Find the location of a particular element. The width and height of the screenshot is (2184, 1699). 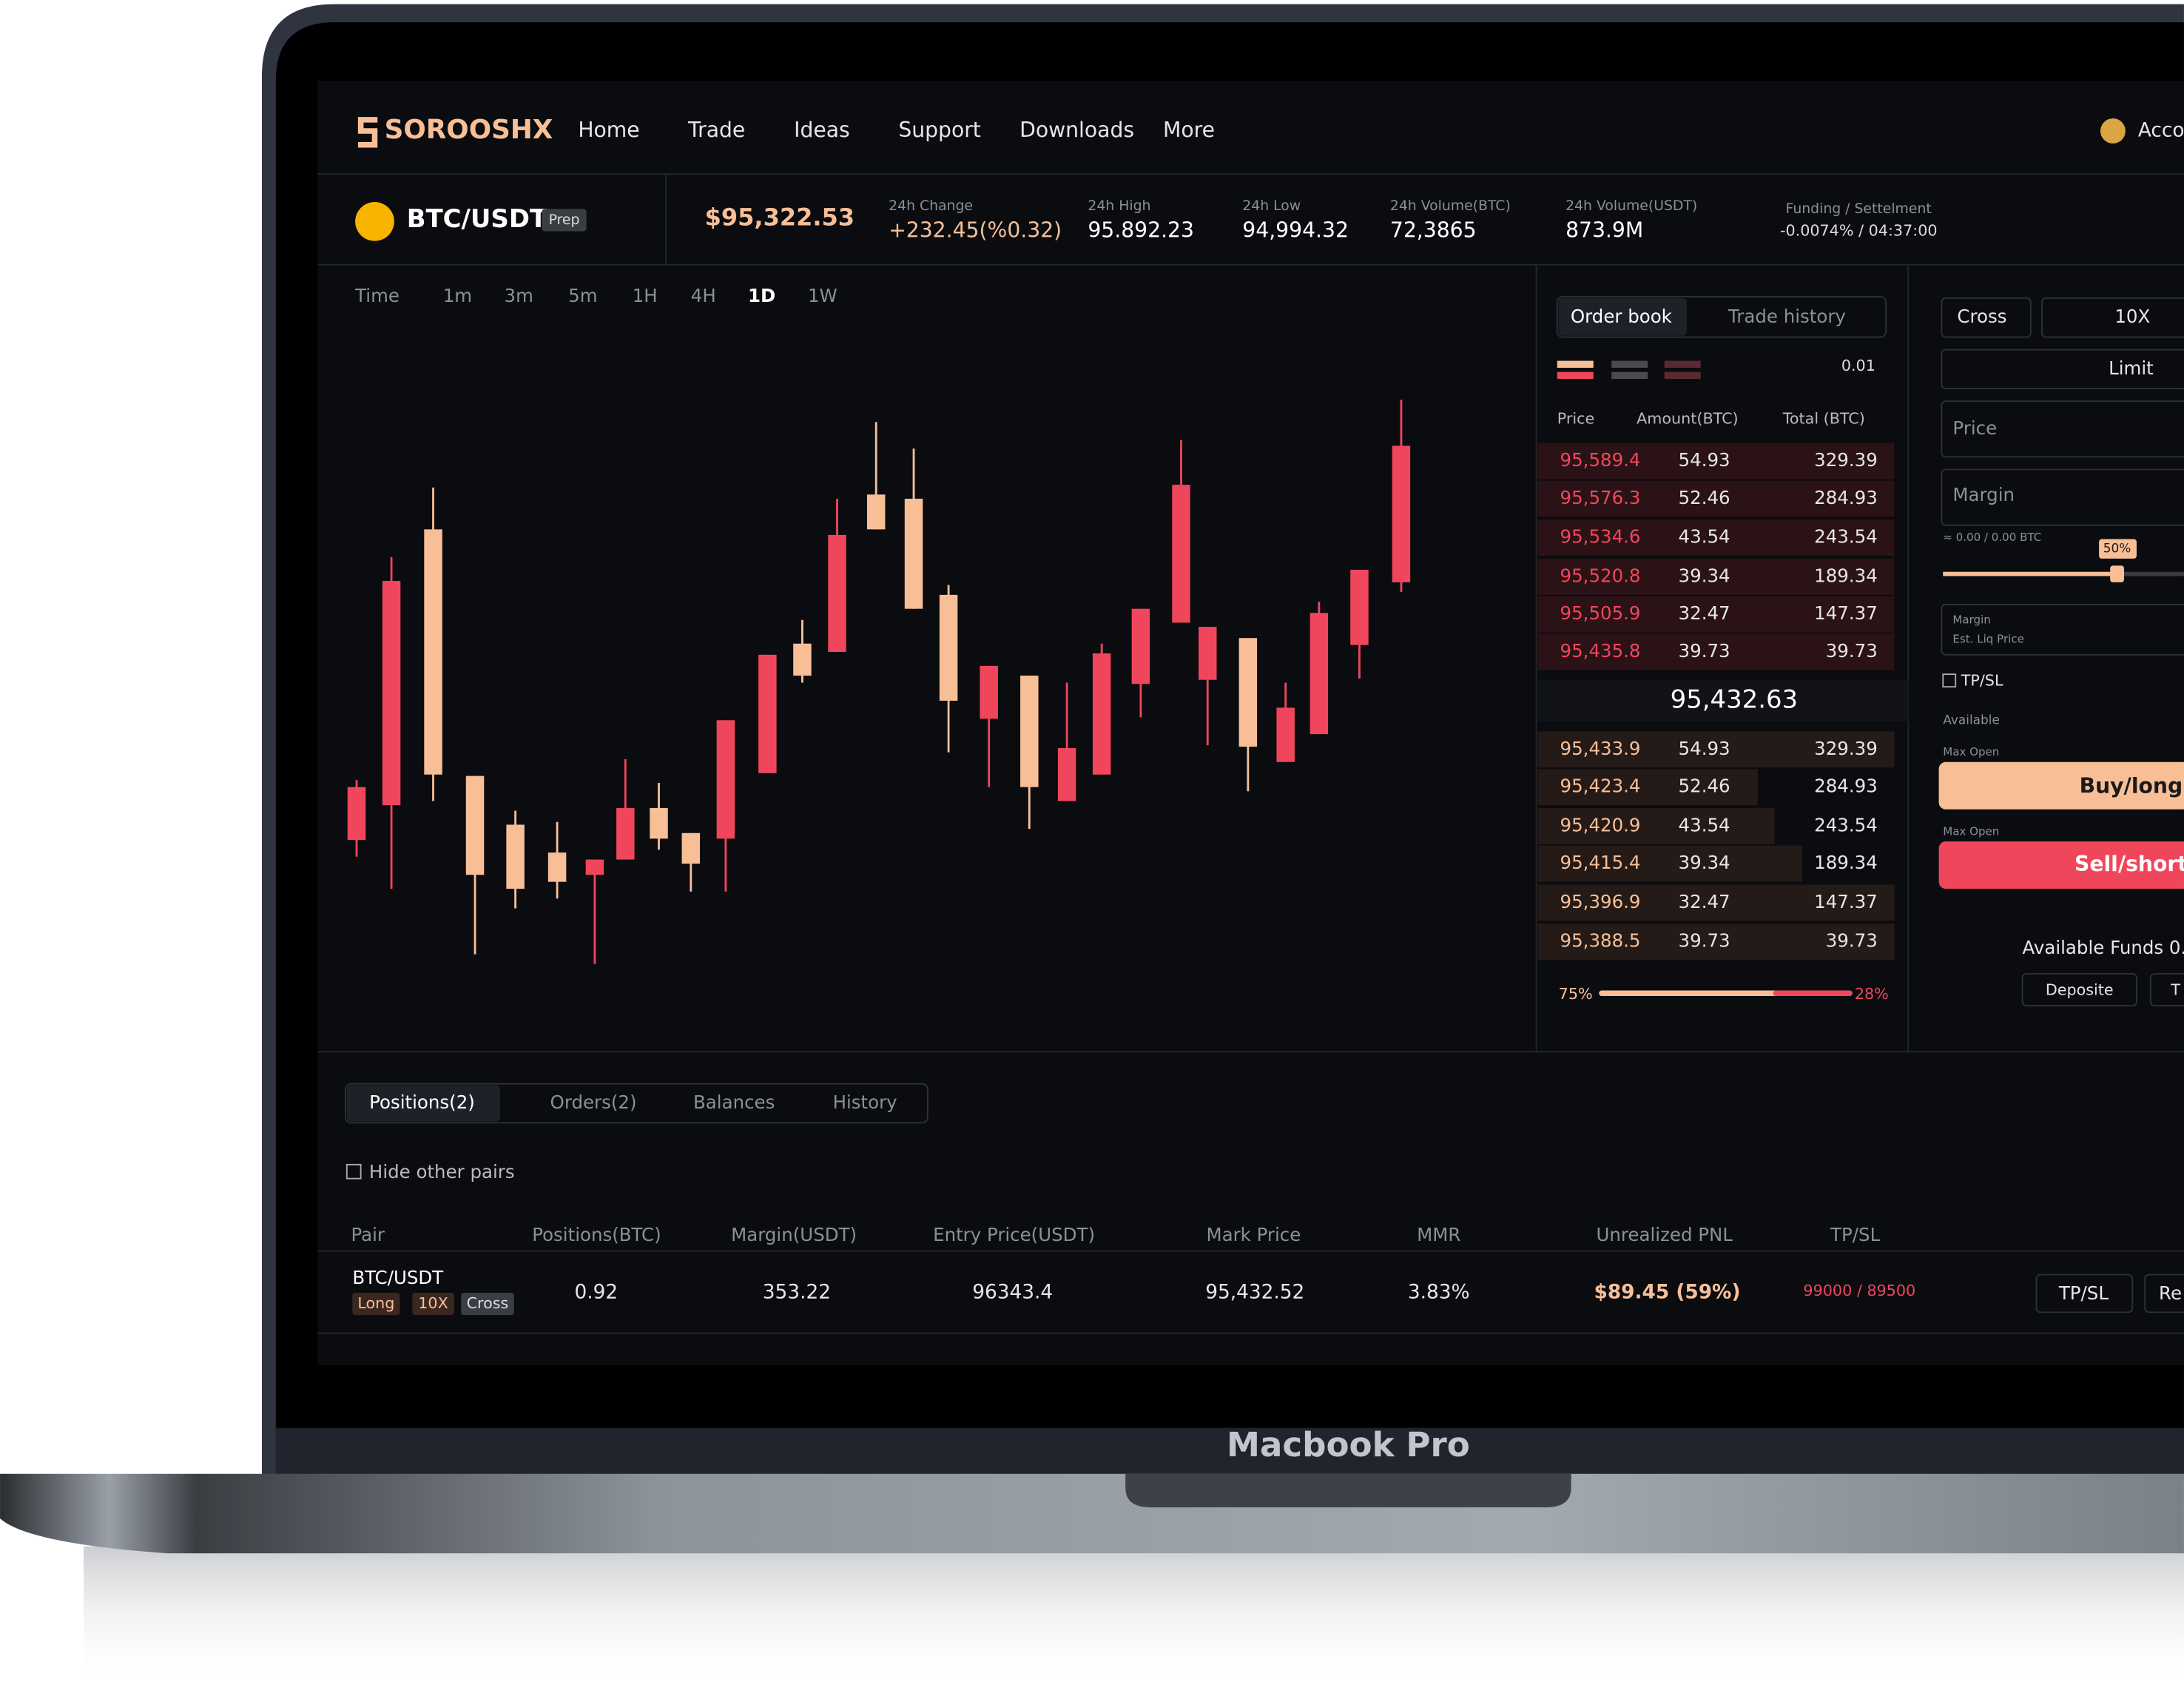

deposit-label: Deposite is located at coordinates (2080, 990).